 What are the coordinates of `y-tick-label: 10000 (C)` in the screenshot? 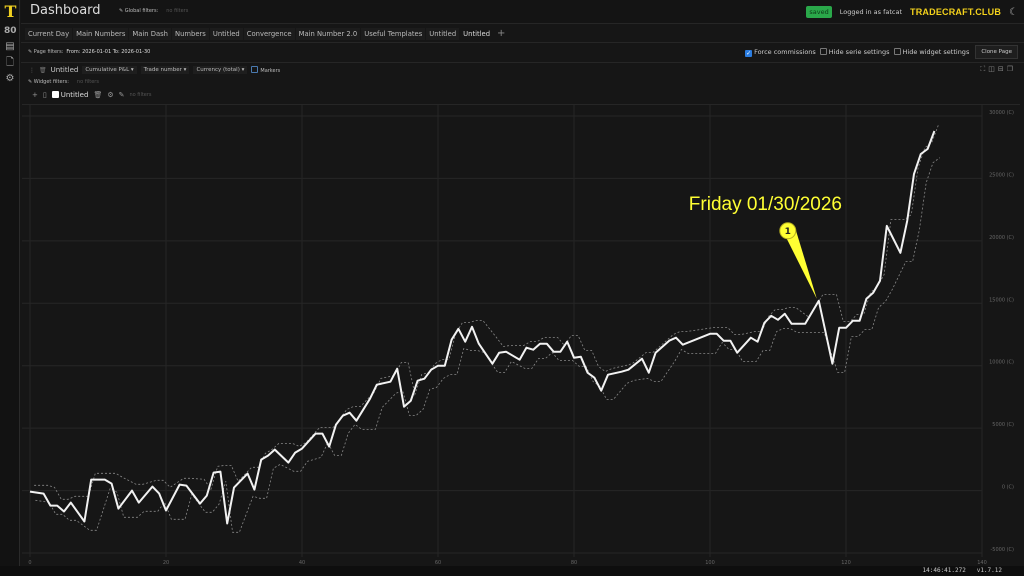 It's located at (1001, 363).